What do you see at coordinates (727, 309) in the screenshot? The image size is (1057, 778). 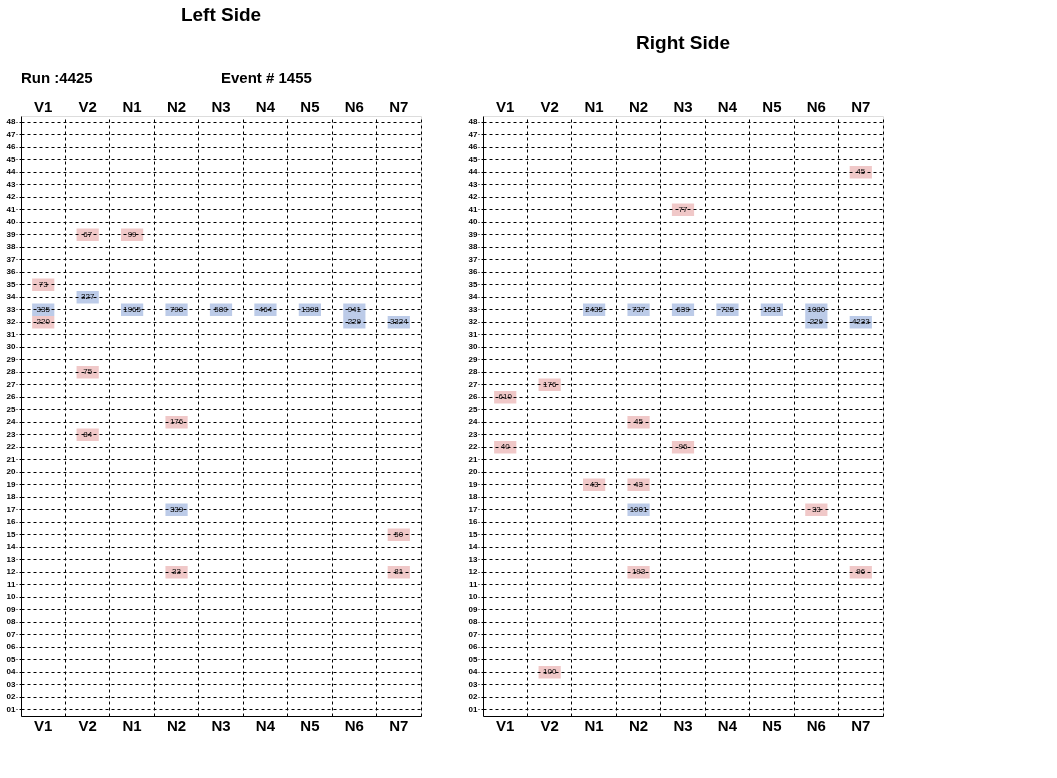 I see `data-label: 725` at bounding box center [727, 309].